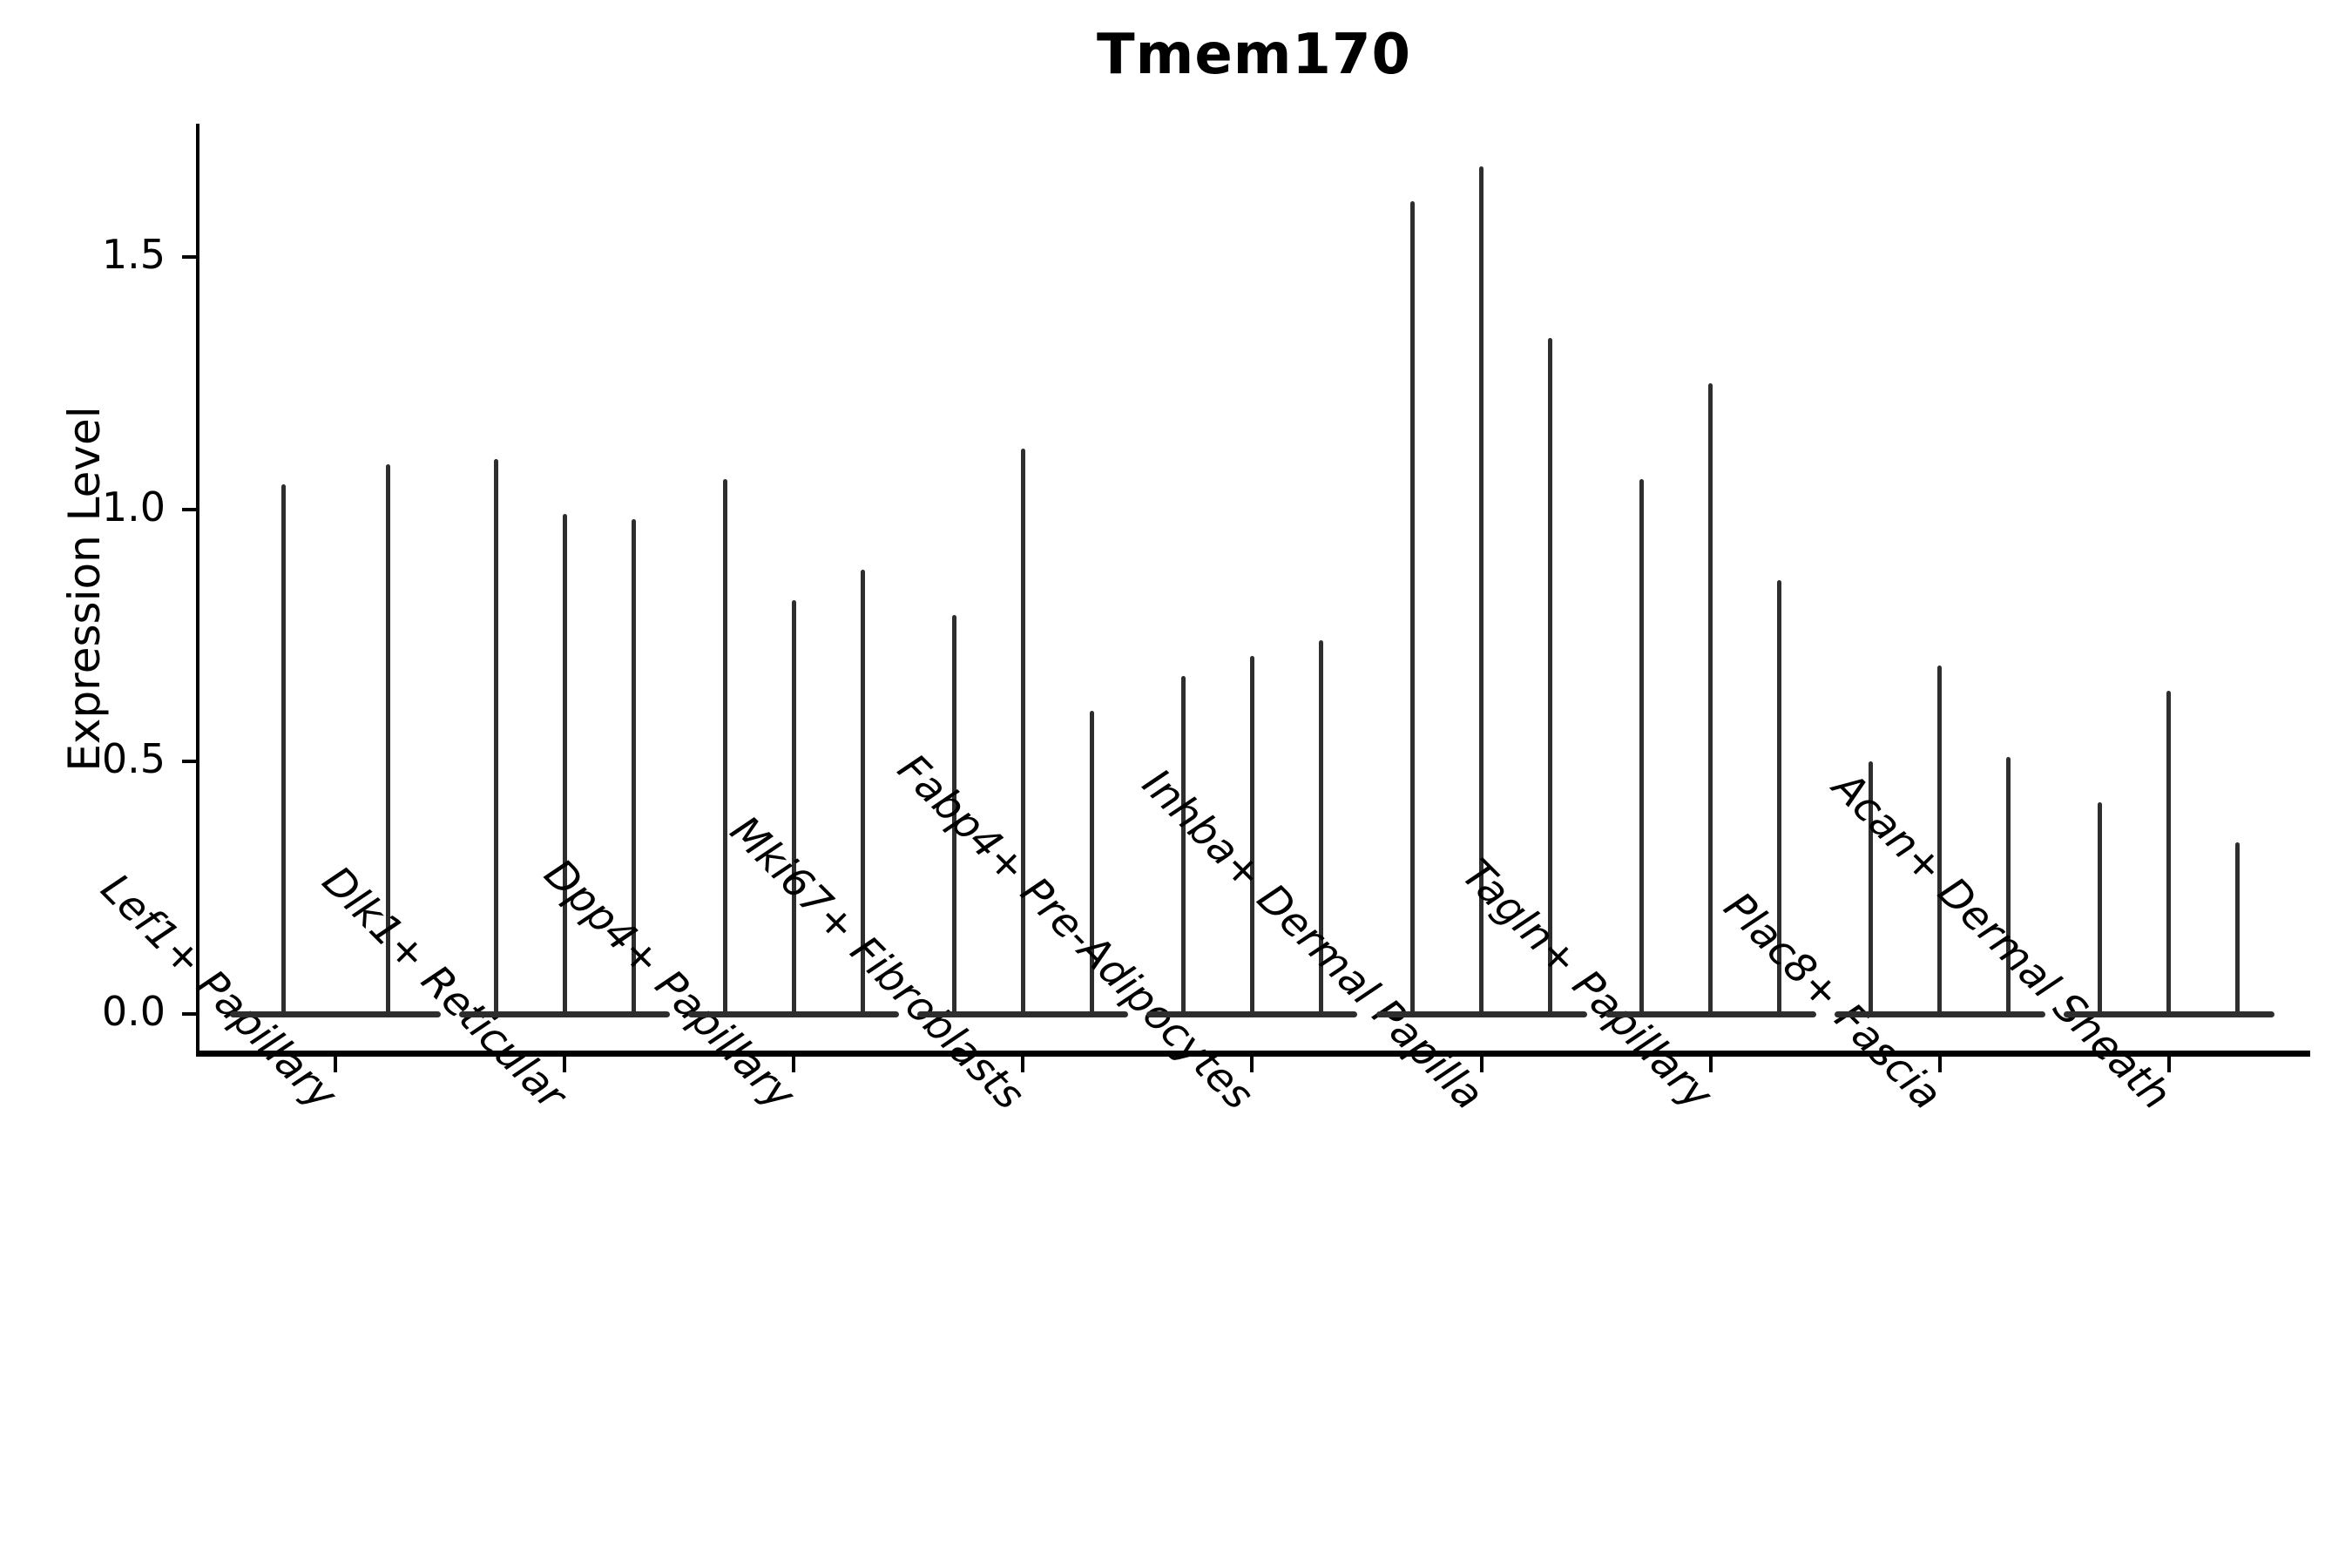 Image resolution: width=2352 pixels, height=1568 pixels. What do you see at coordinates (2001, 940) in the screenshot?
I see `x-tick-label: Acan+ Dermal Sheath` at bounding box center [2001, 940].